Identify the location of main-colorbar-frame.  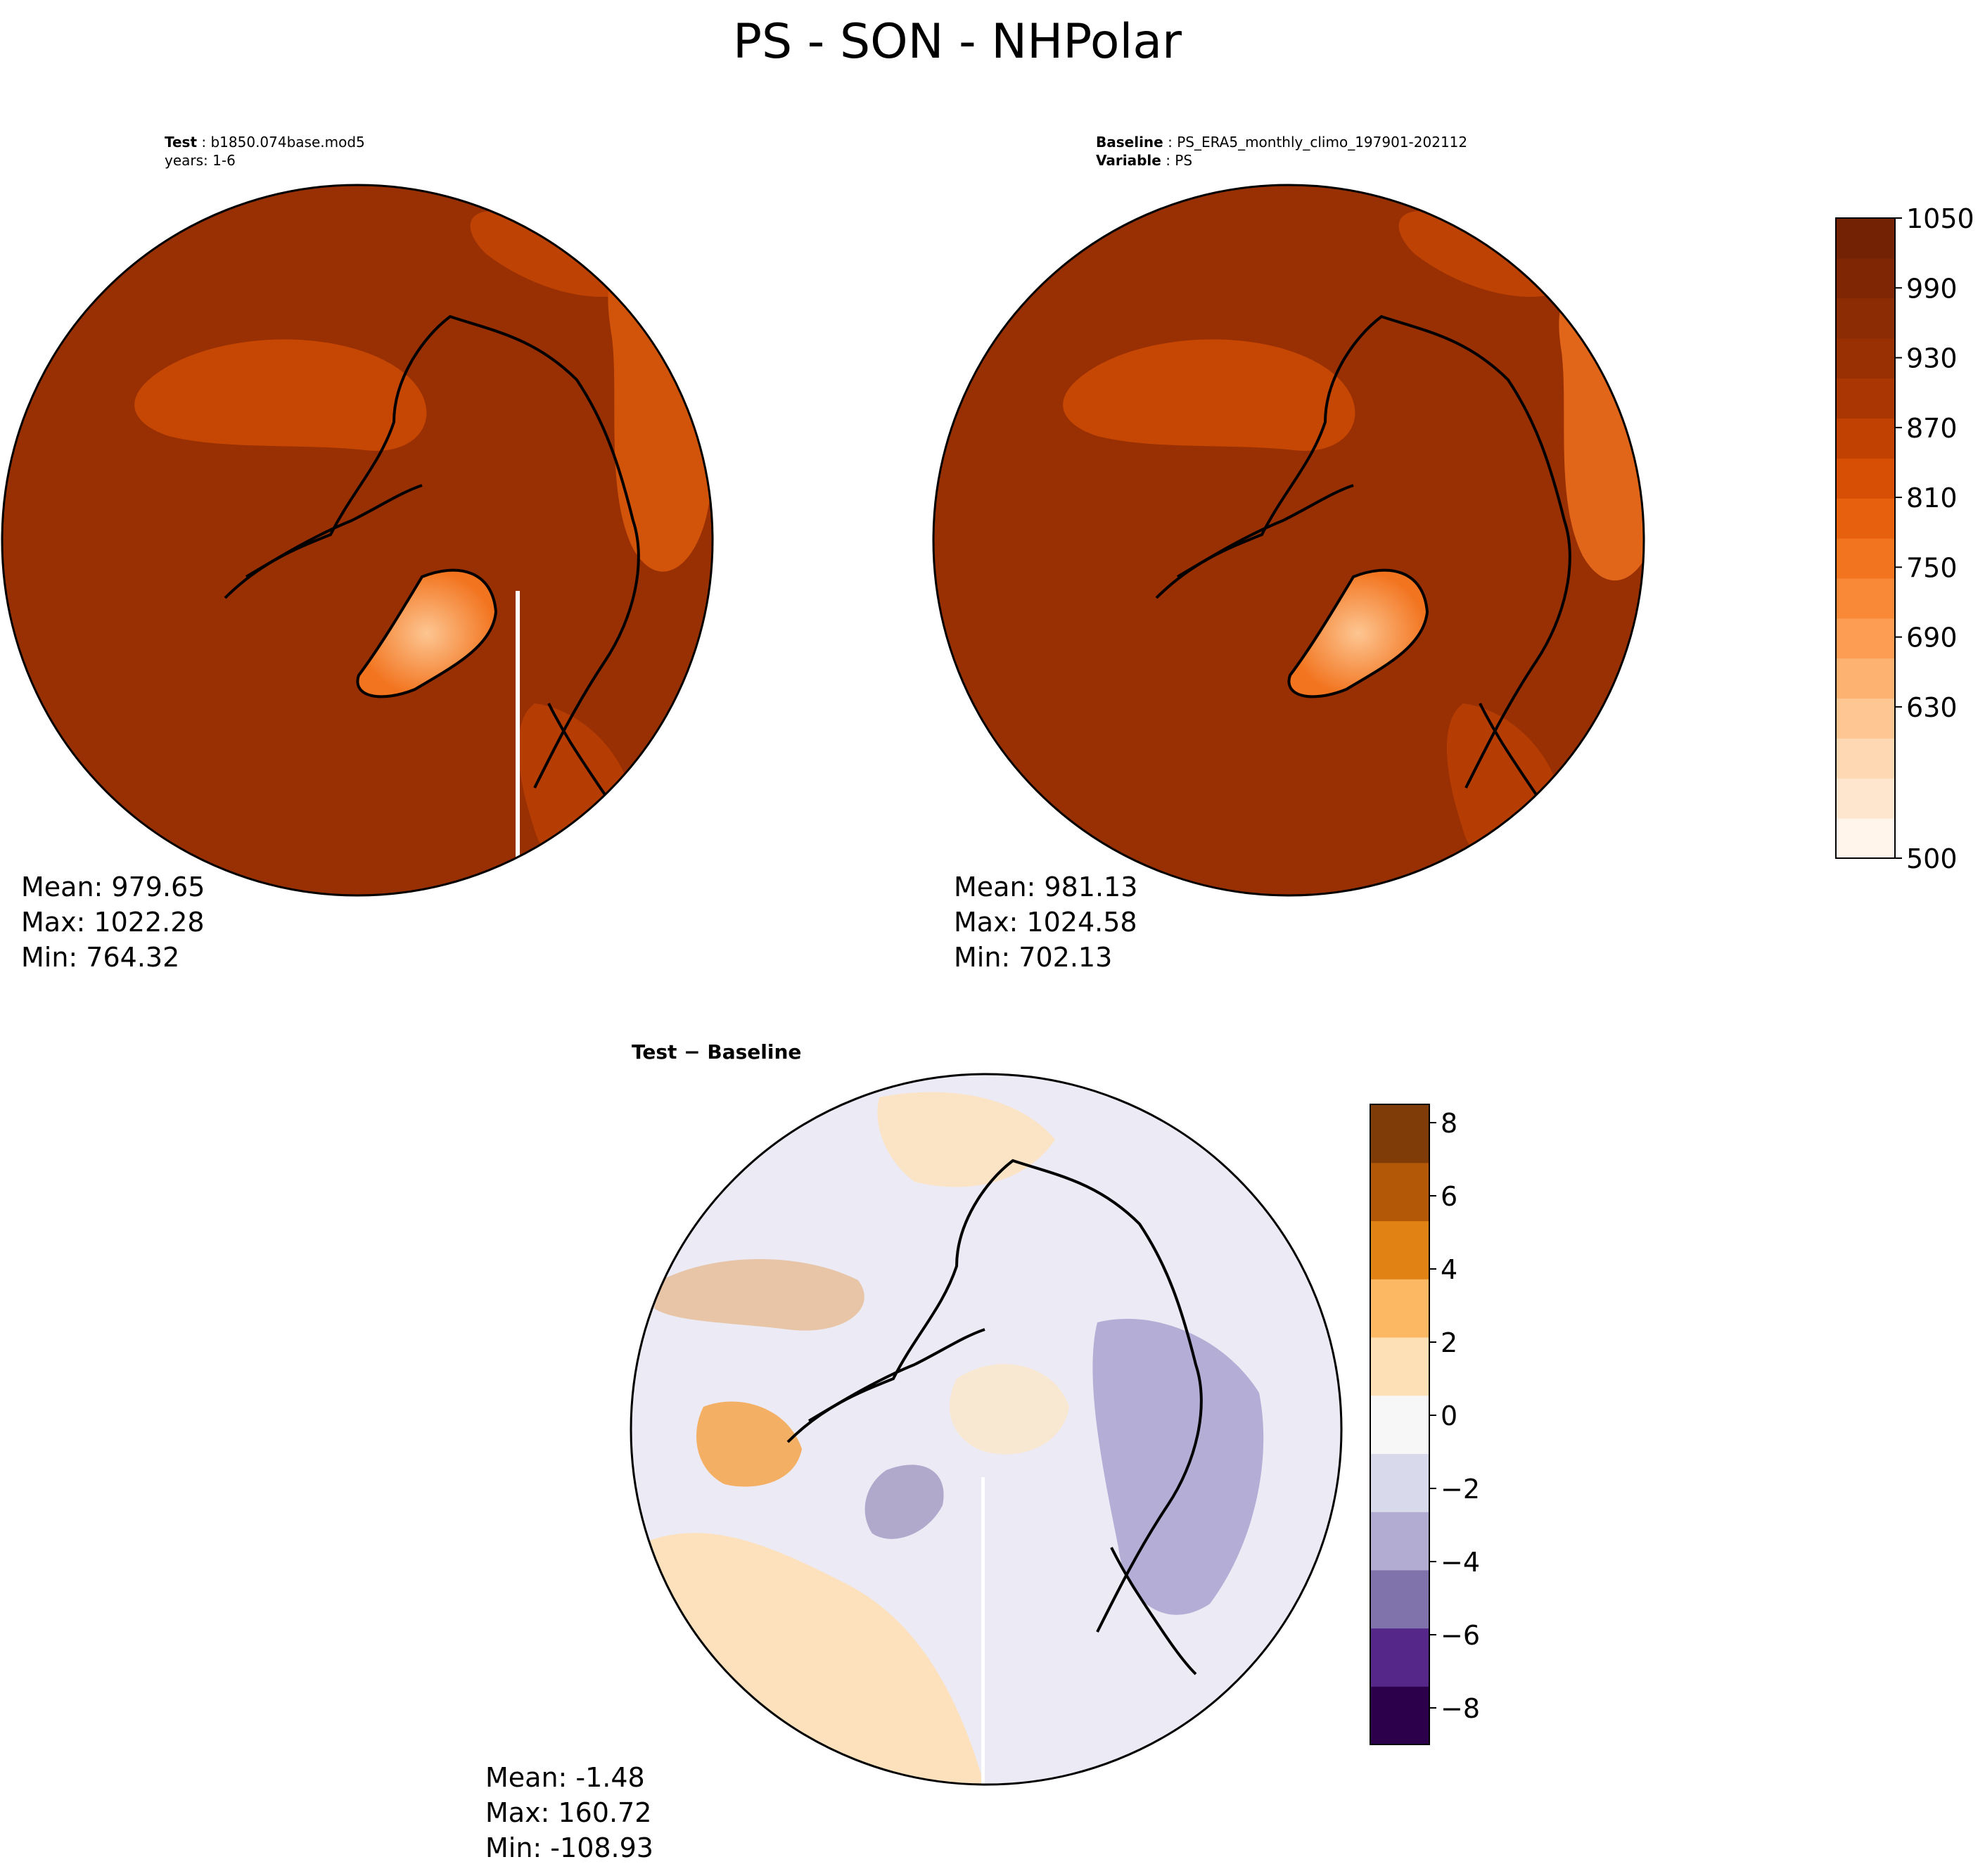
(1865, 538).